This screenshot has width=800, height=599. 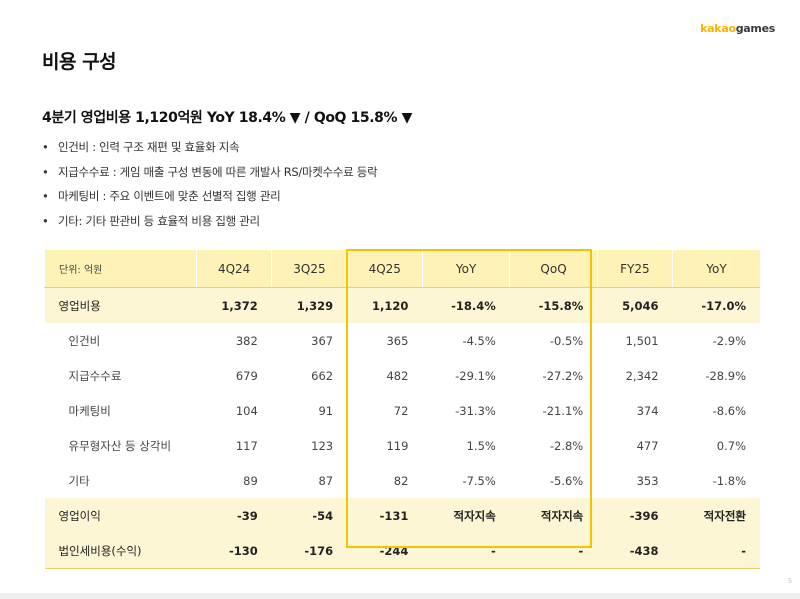 What do you see at coordinates (475, 375) in the screenshot?
I see `table-cell: -29.1%` at bounding box center [475, 375].